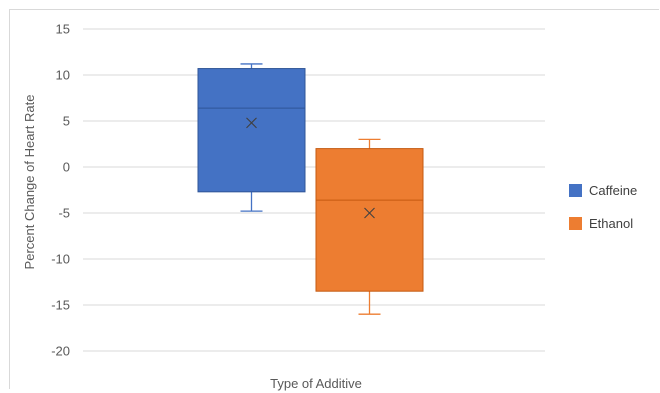 Image resolution: width=660 pixels, height=393 pixels. Describe the element at coordinates (29, 182) in the screenshot. I see `y-axis-title: Percent Change of Heart Rate` at that location.